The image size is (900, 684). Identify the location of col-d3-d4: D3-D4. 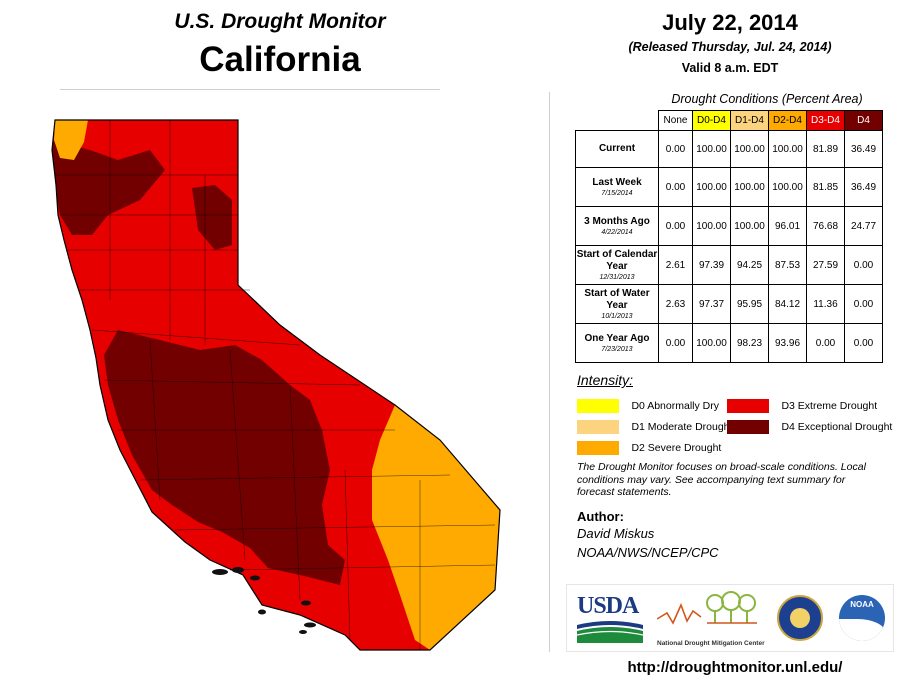
(825, 120).